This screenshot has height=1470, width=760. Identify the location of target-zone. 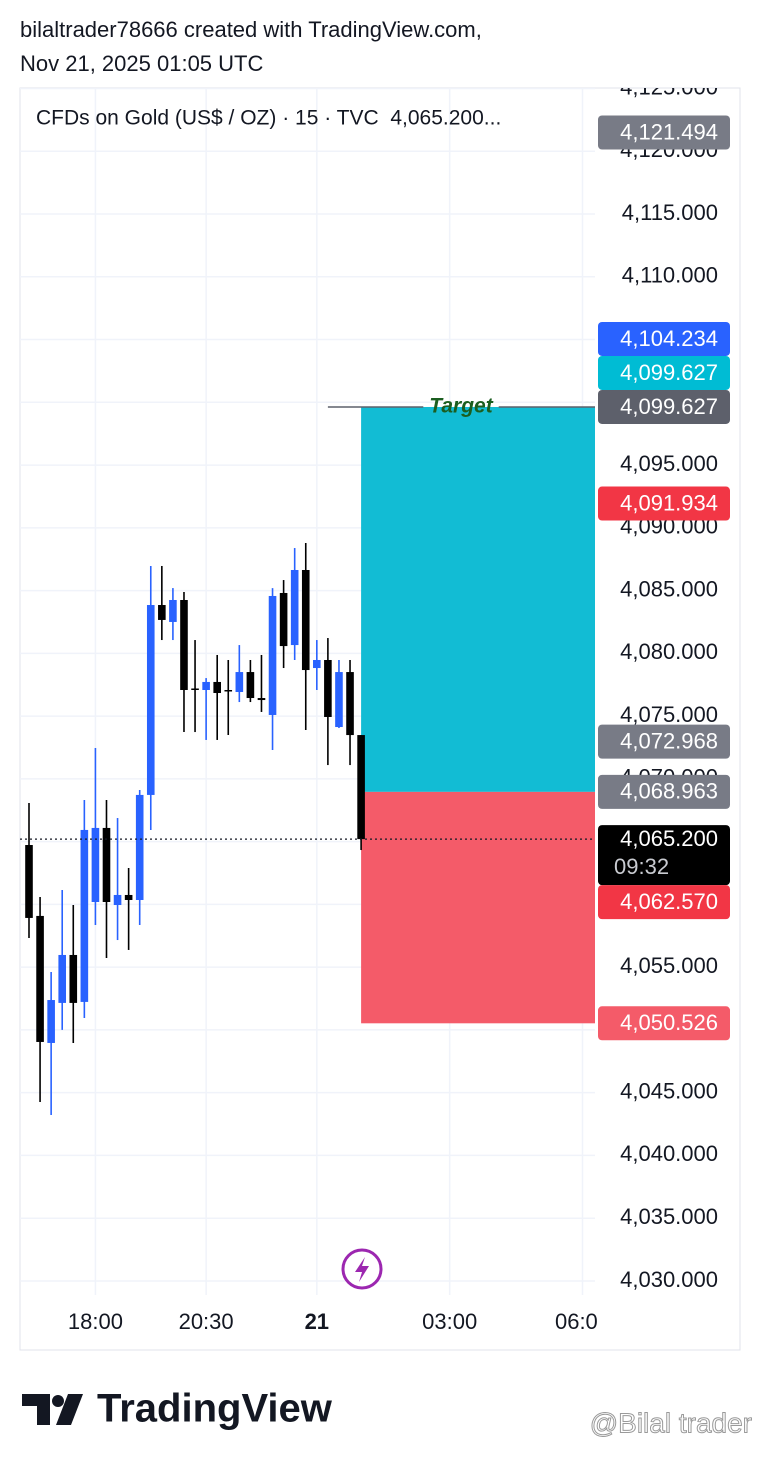
(478, 599).